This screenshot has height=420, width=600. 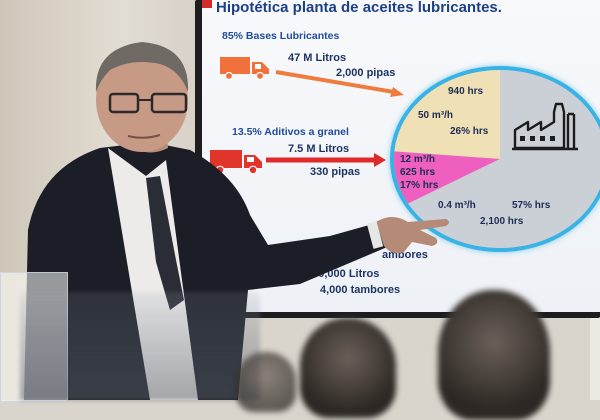 I want to click on tie, so click(x=165, y=243).